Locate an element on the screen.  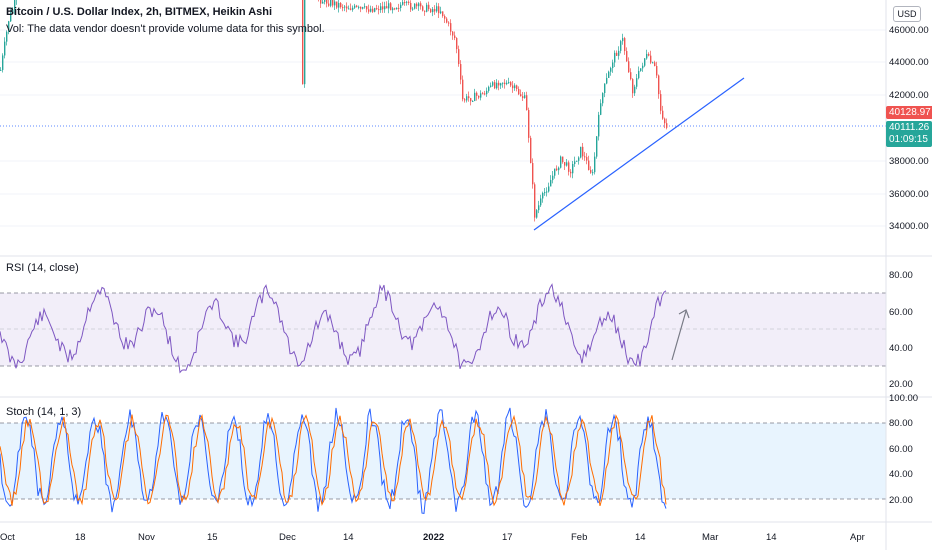
stoch-label: Stoch (14, 1, 3) is located at coordinates (44, 412).